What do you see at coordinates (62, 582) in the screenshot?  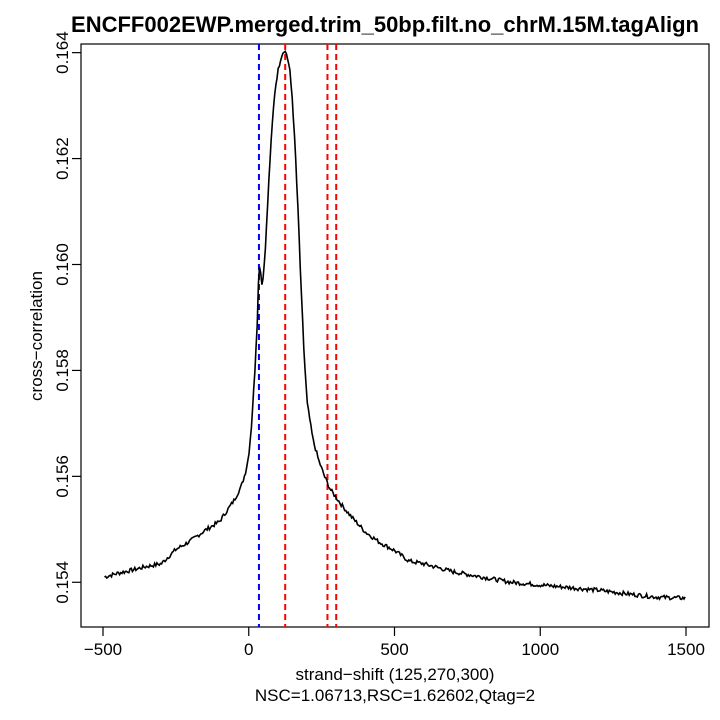 I see `y-tick-label-0: 0.154` at bounding box center [62, 582].